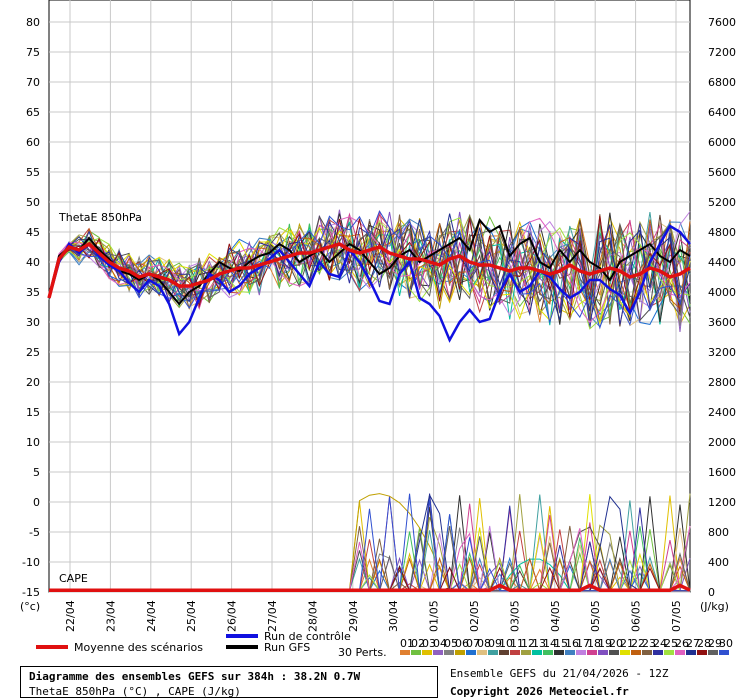 The image size is (740, 700). What do you see at coordinates (636, 616) in the screenshot?
I see `x-tick-label: 06/05` at bounding box center [636, 616].